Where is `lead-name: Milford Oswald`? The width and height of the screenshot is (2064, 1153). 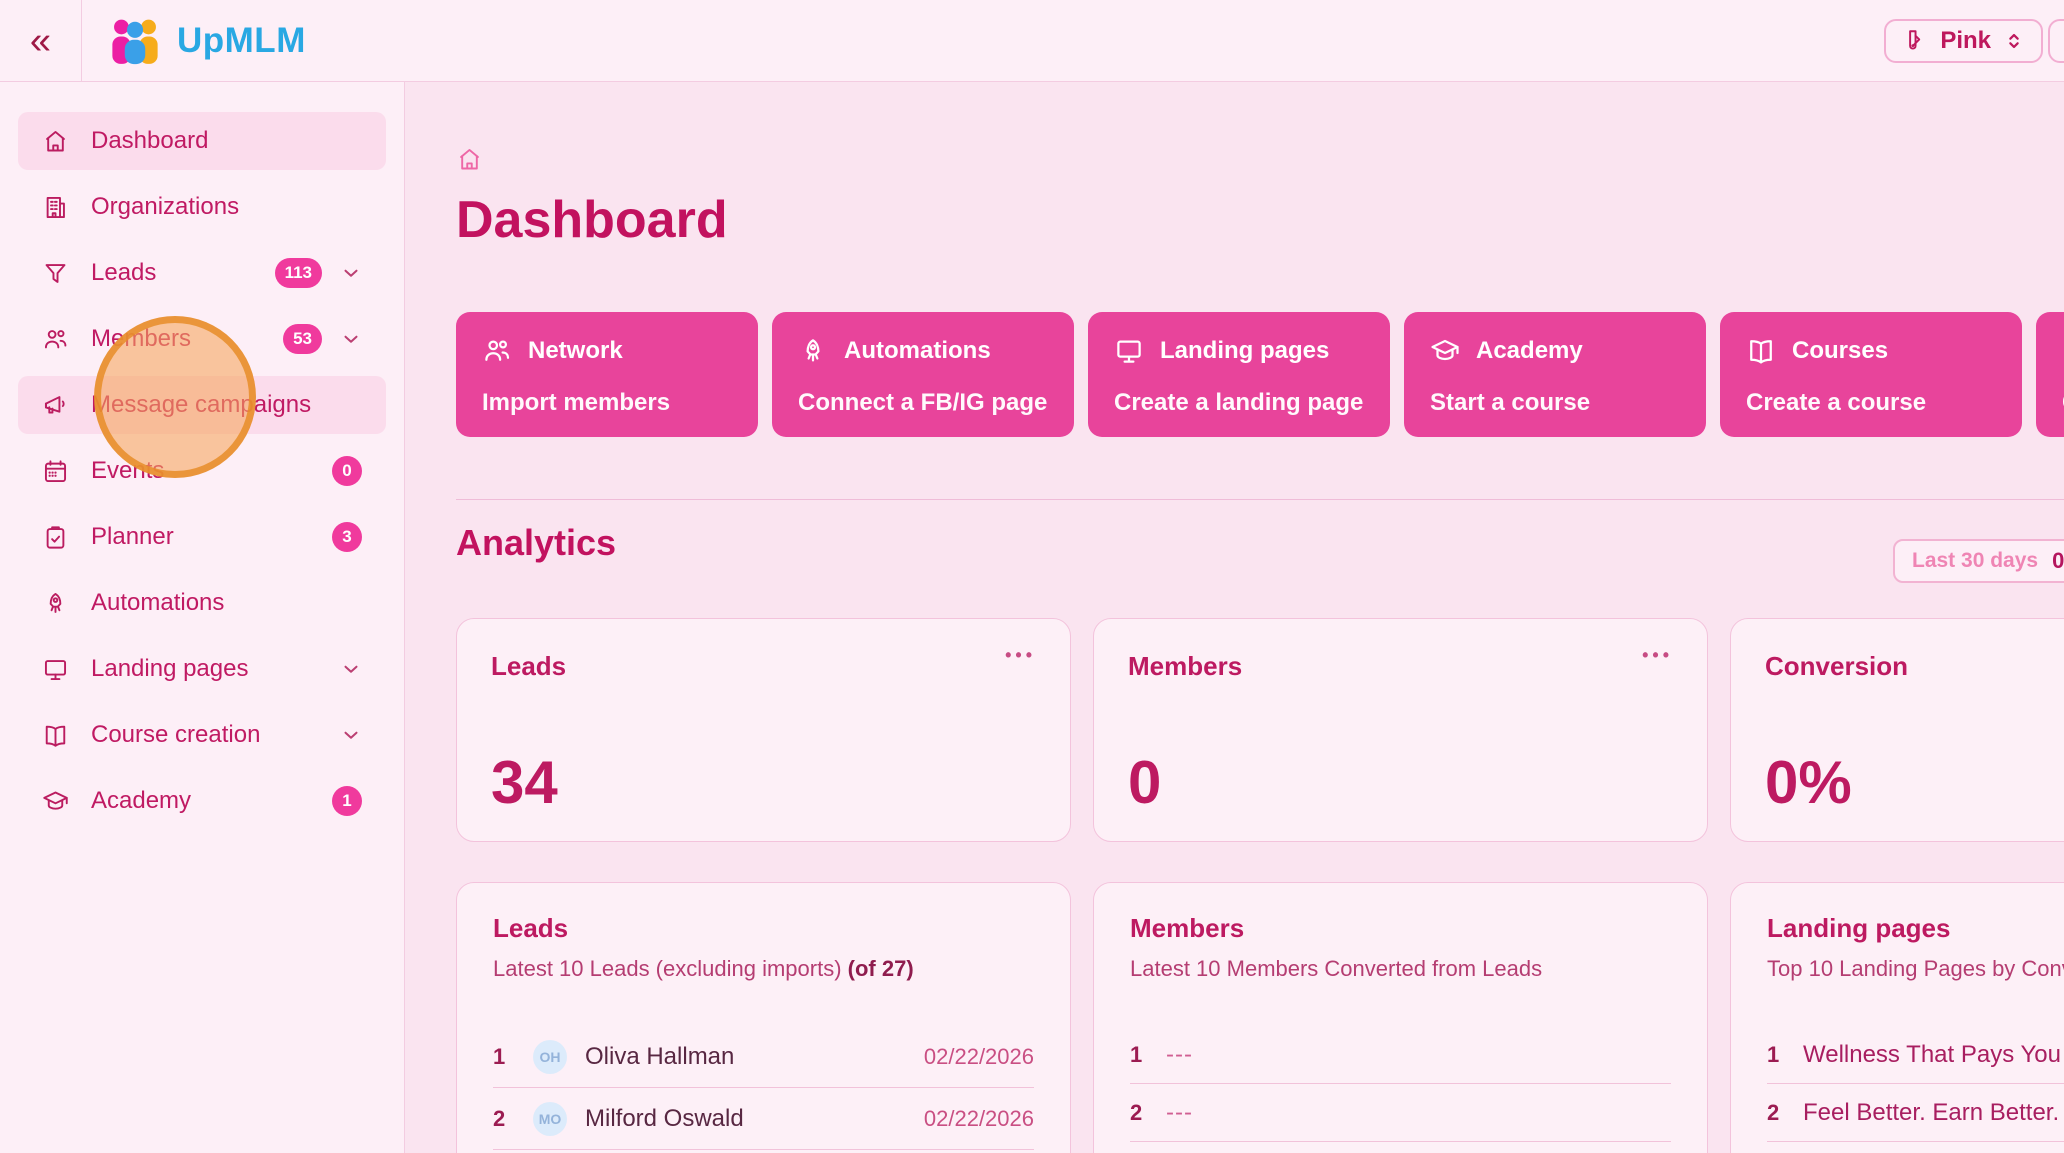
lead-name: Milford Oswald is located at coordinates (664, 1118).